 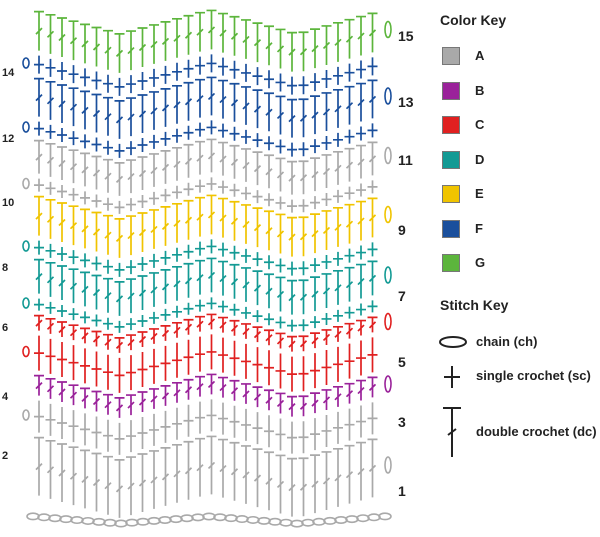 What do you see at coordinates (388, 29) in the screenshot?
I see `turning-chain` at bounding box center [388, 29].